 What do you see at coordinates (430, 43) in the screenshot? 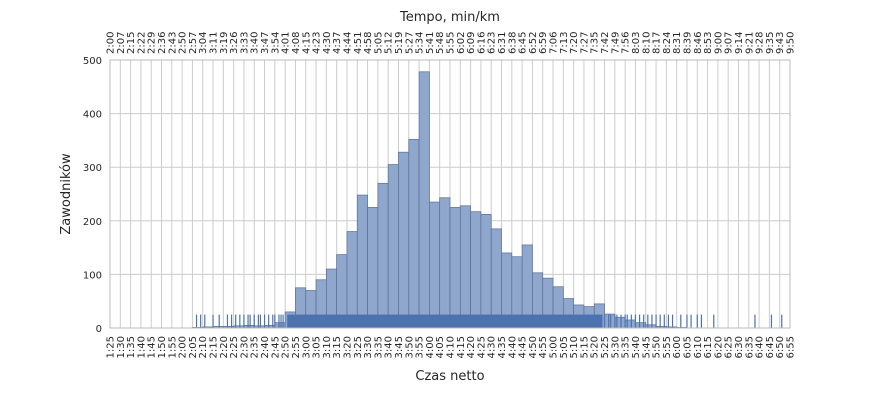
I see `x2-tick-label: 5:41` at bounding box center [430, 43].